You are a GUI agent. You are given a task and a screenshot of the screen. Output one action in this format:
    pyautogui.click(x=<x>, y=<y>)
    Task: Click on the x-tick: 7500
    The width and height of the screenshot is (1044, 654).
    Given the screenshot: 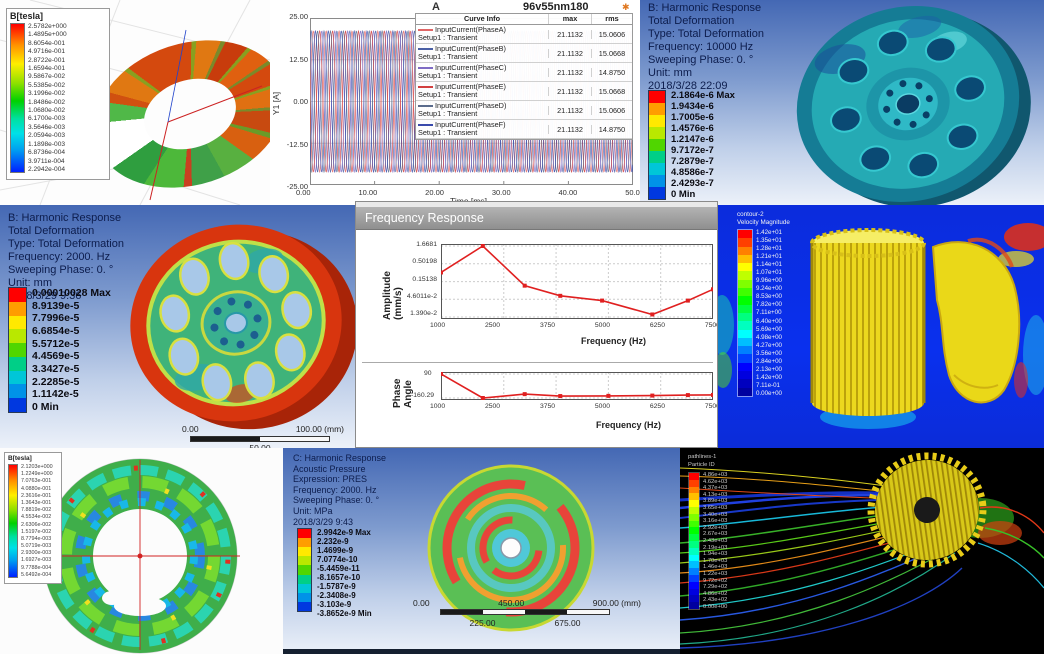 What is the action you would take?
    pyautogui.click(x=710, y=406)
    